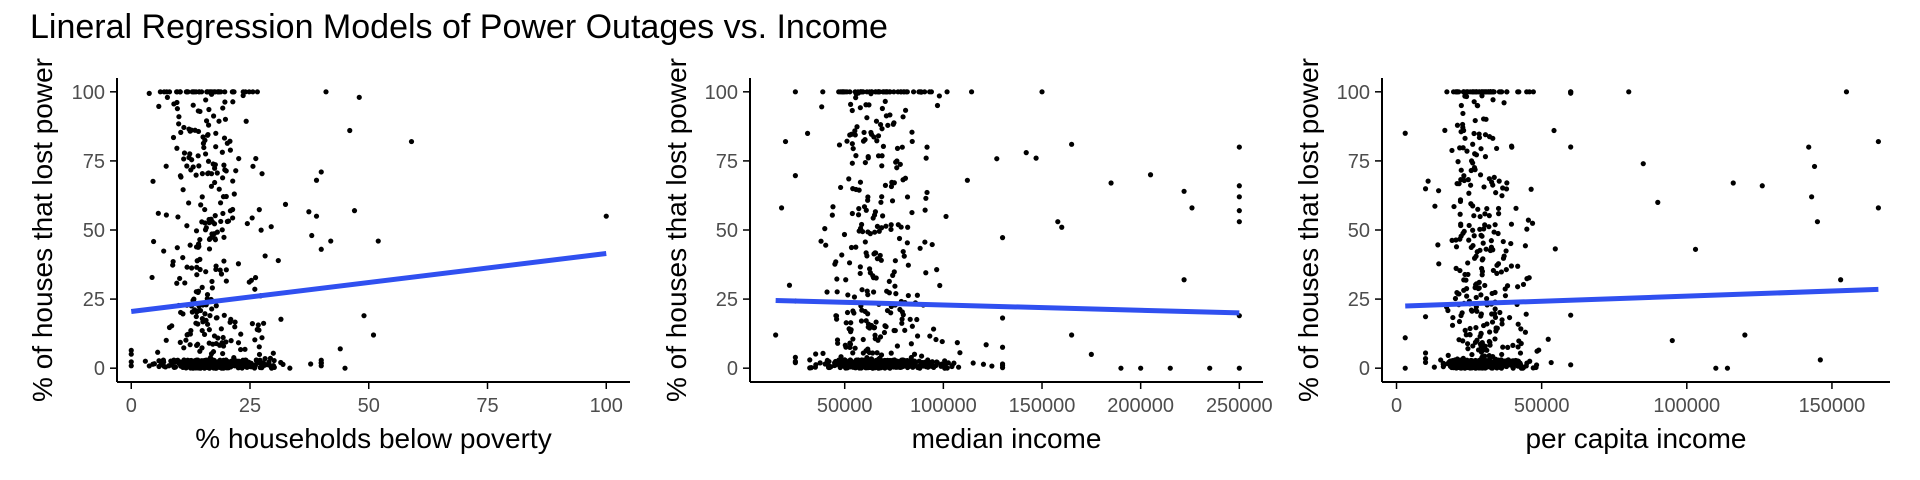  Describe the element at coordinates (131, 406) in the screenshot. I see `x-tick-label: 0` at that location.